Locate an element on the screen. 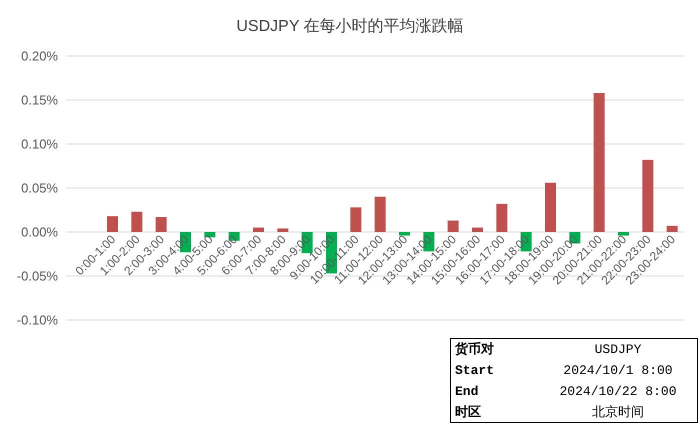  y-tick-label: 0.05% is located at coordinates (39, 188).